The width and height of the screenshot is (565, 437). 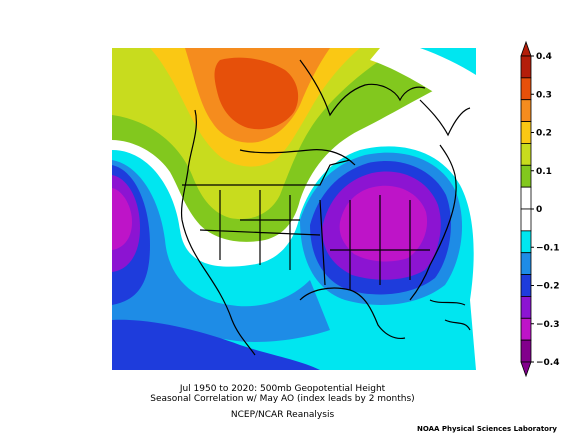 I want to click on credit-text: NOAA Physical Sciences Laboratory, so click(x=486, y=429).